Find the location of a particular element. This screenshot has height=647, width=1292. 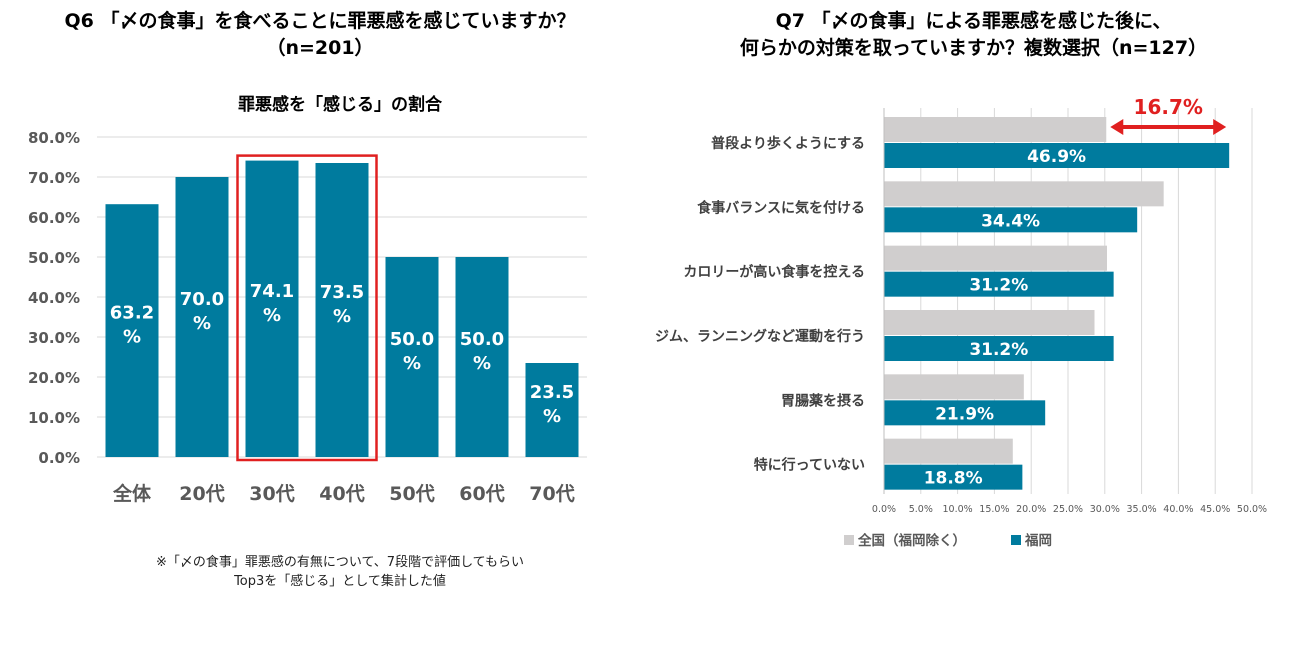

q7-y-category-label: 特に行っていない is located at coordinates (809, 465).